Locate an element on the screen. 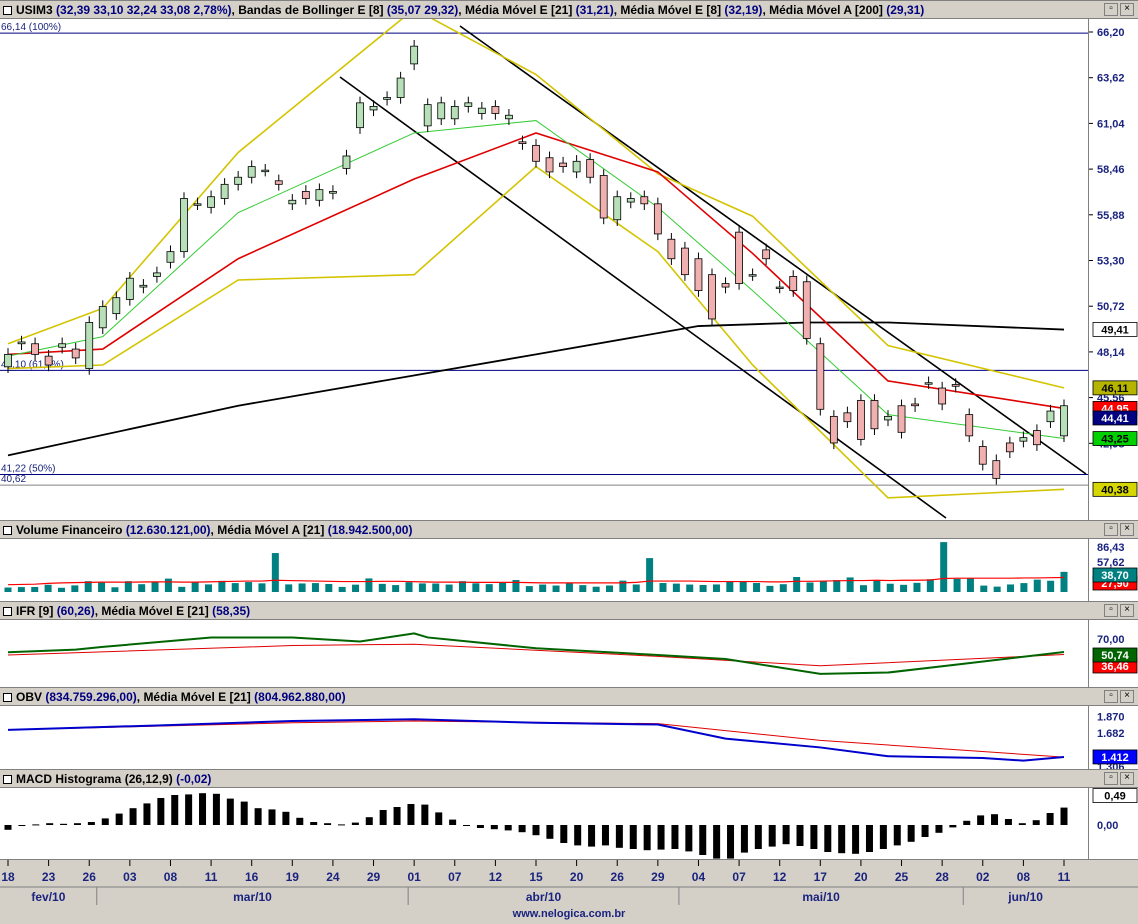  day-label: 18 is located at coordinates (8, 877).